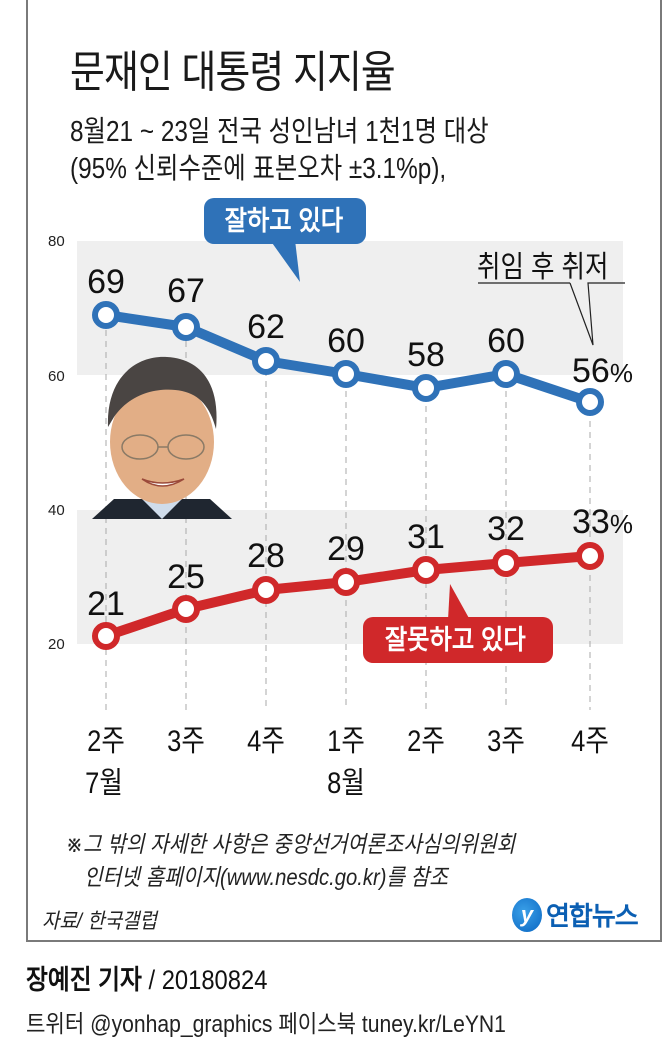 The width and height of the screenshot is (665, 1042). What do you see at coordinates (602, 522) in the screenshot?
I see `disapprove-last-label: 33%` at bounding box center [602, 522].